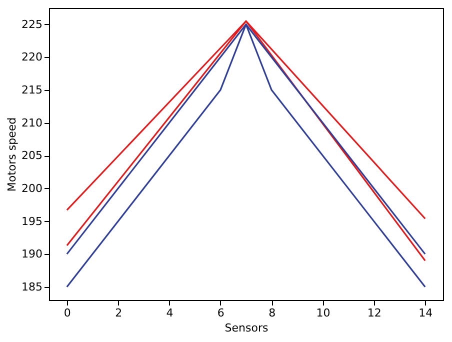 The image size is (452, 342). I want to click on x-tick-label: 12, so click(374, 313).